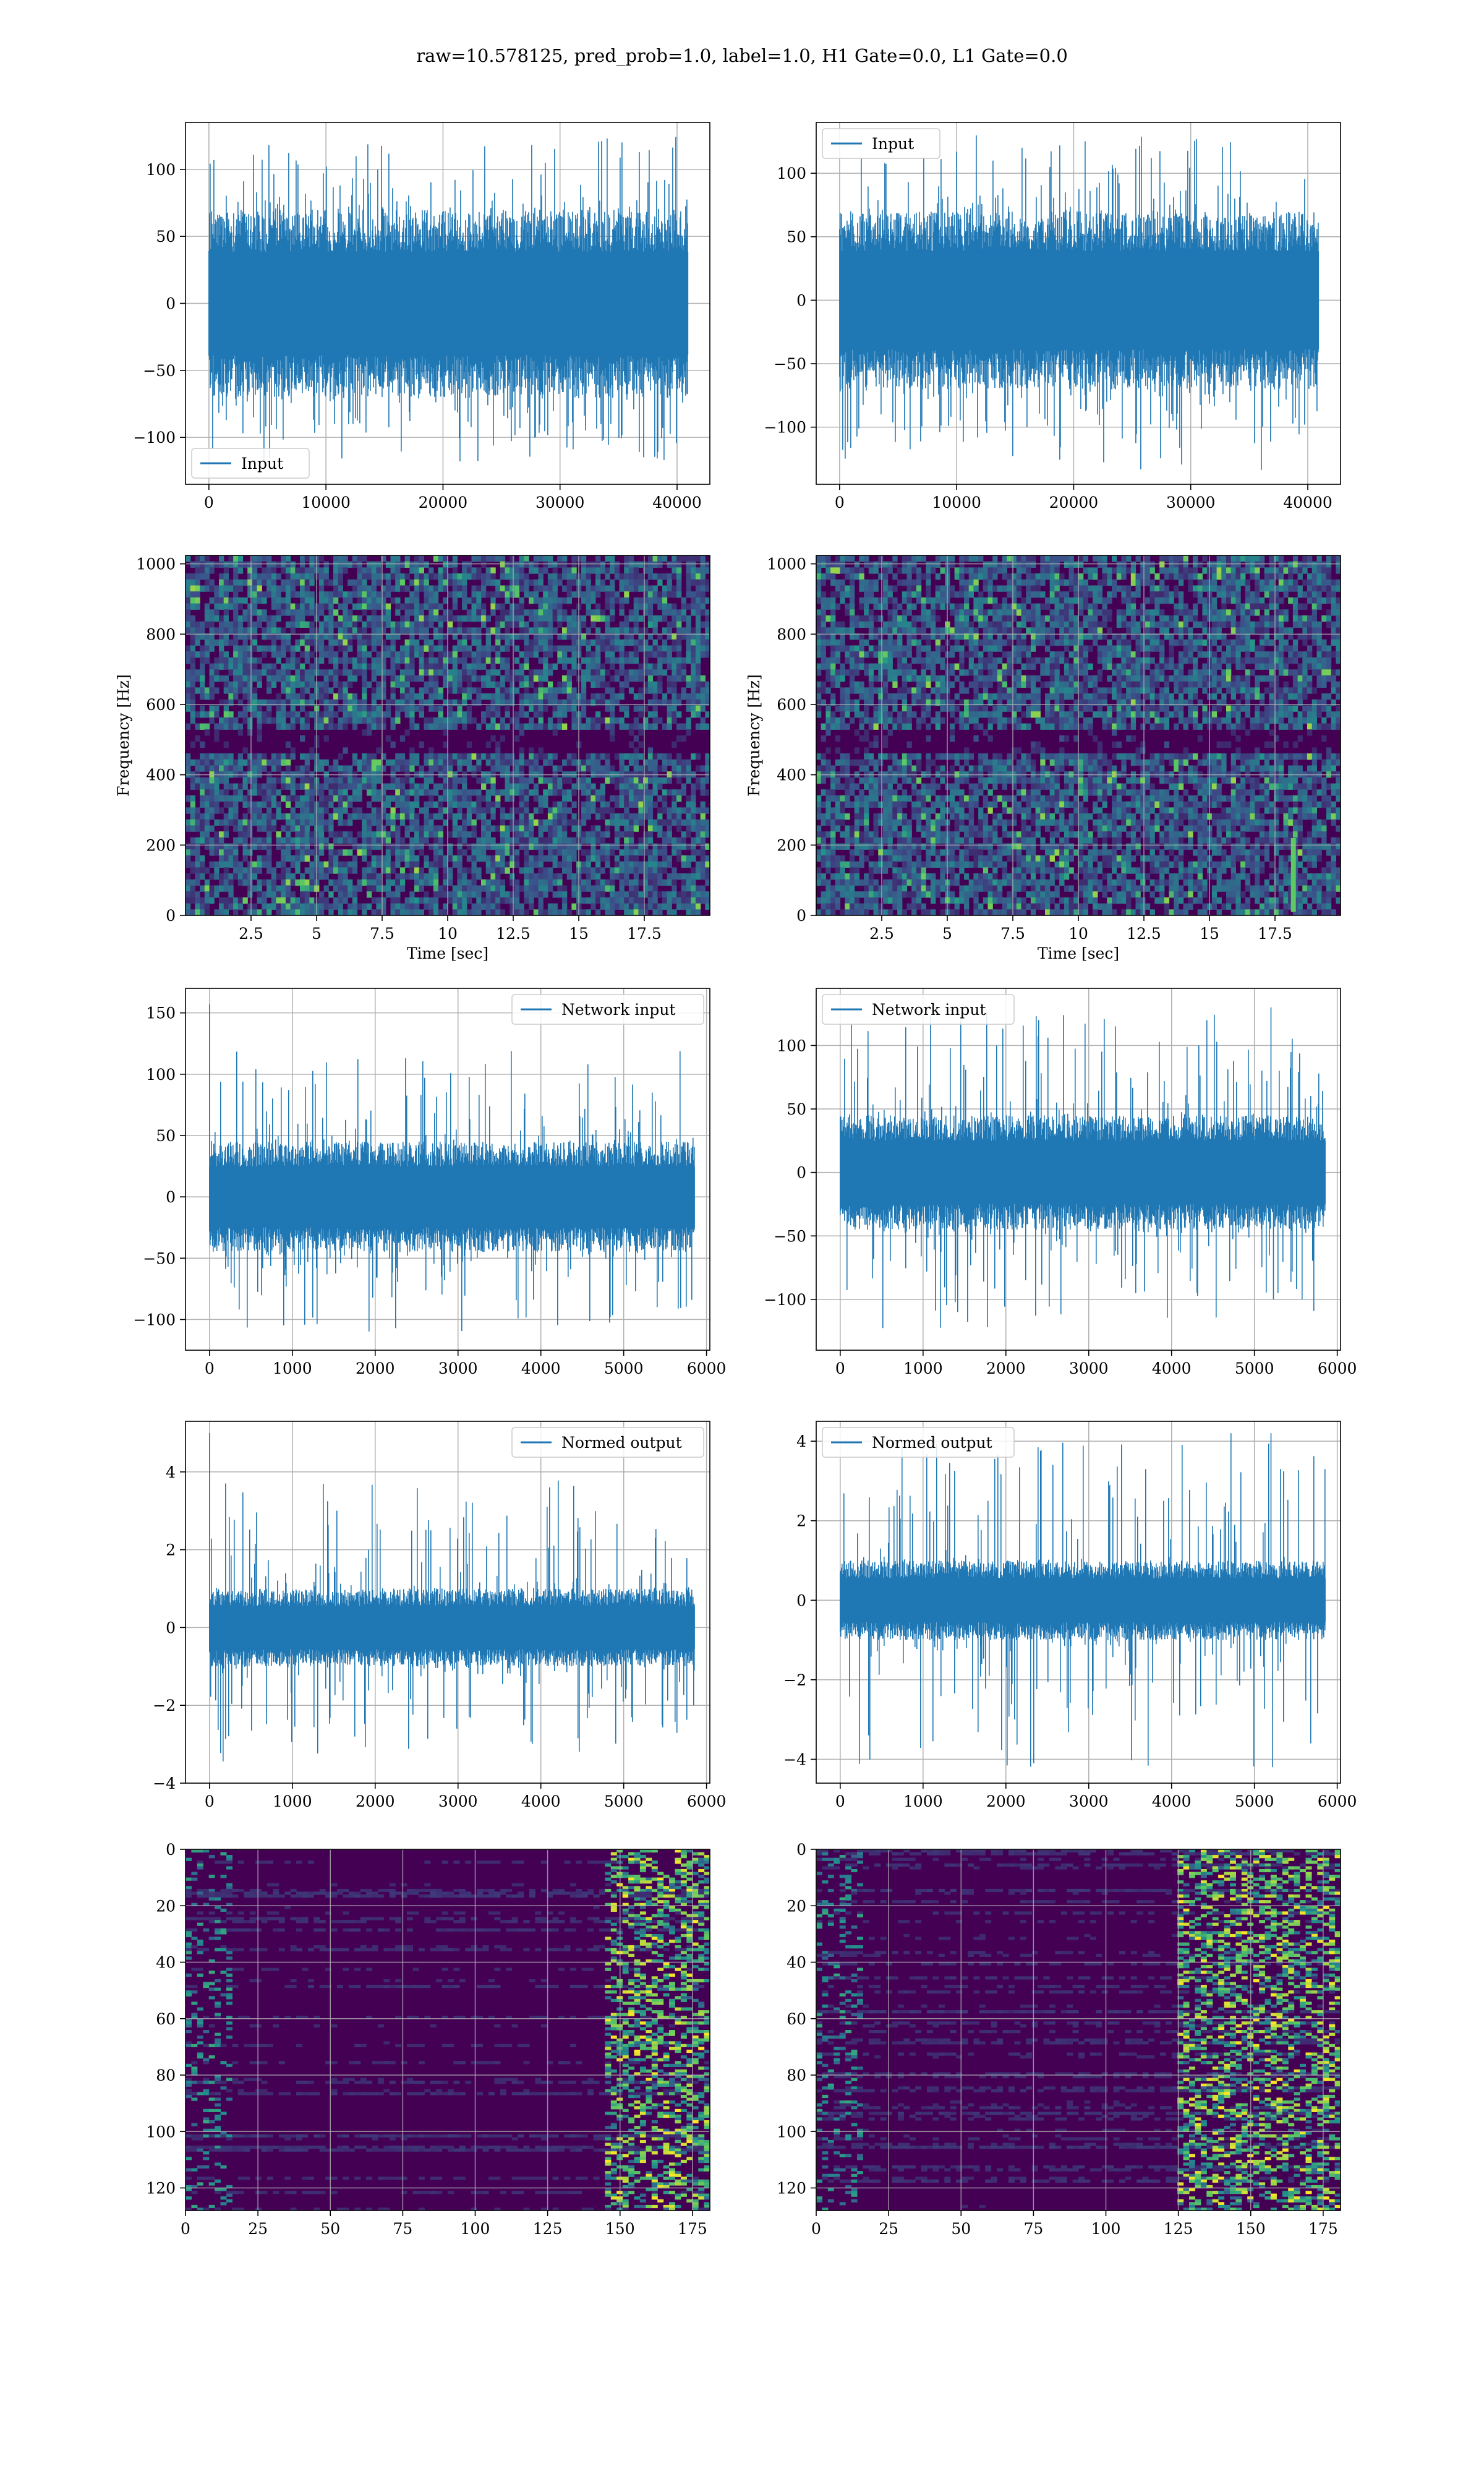 The image size is (1484, 2474). What do you see at coordinates (448, 303) in the screenshot?
I see `series-core` at bounding box center [448, 303].